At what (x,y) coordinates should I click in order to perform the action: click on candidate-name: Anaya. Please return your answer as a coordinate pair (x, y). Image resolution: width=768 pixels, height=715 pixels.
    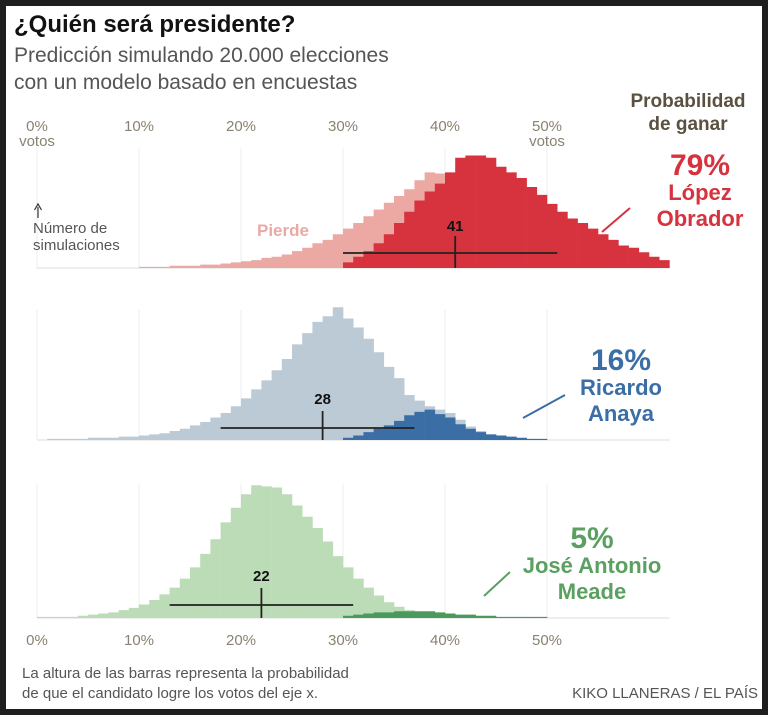
    Looking at the image, I should click on (621, 413).